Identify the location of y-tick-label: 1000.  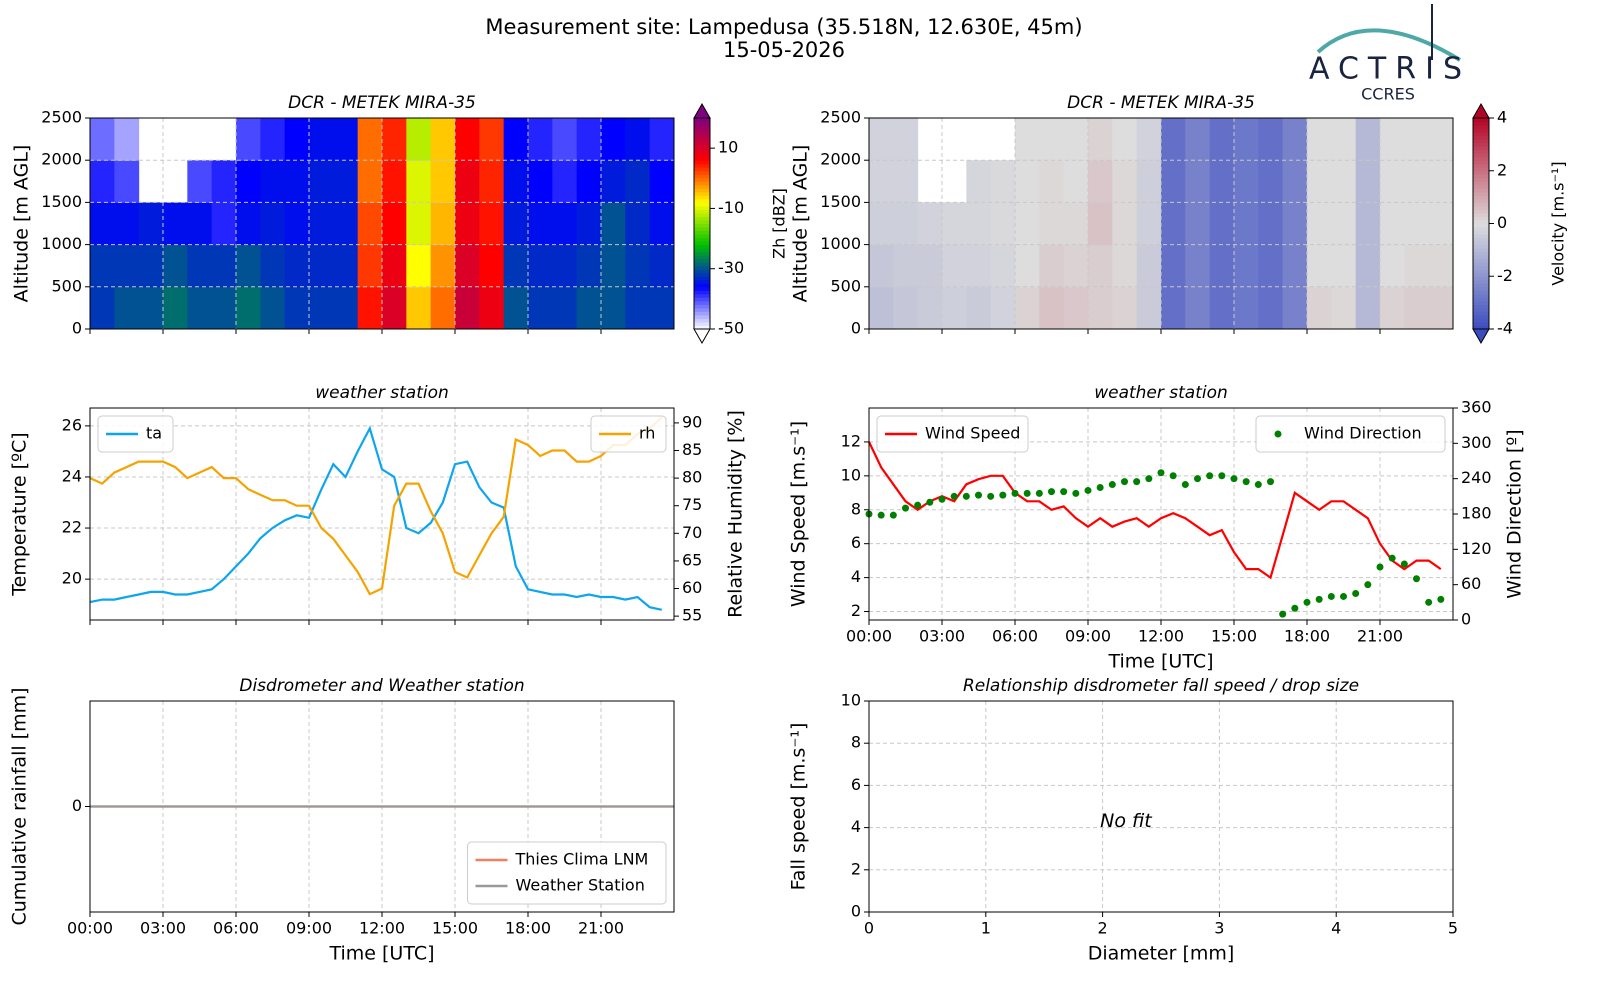
(61, 243).